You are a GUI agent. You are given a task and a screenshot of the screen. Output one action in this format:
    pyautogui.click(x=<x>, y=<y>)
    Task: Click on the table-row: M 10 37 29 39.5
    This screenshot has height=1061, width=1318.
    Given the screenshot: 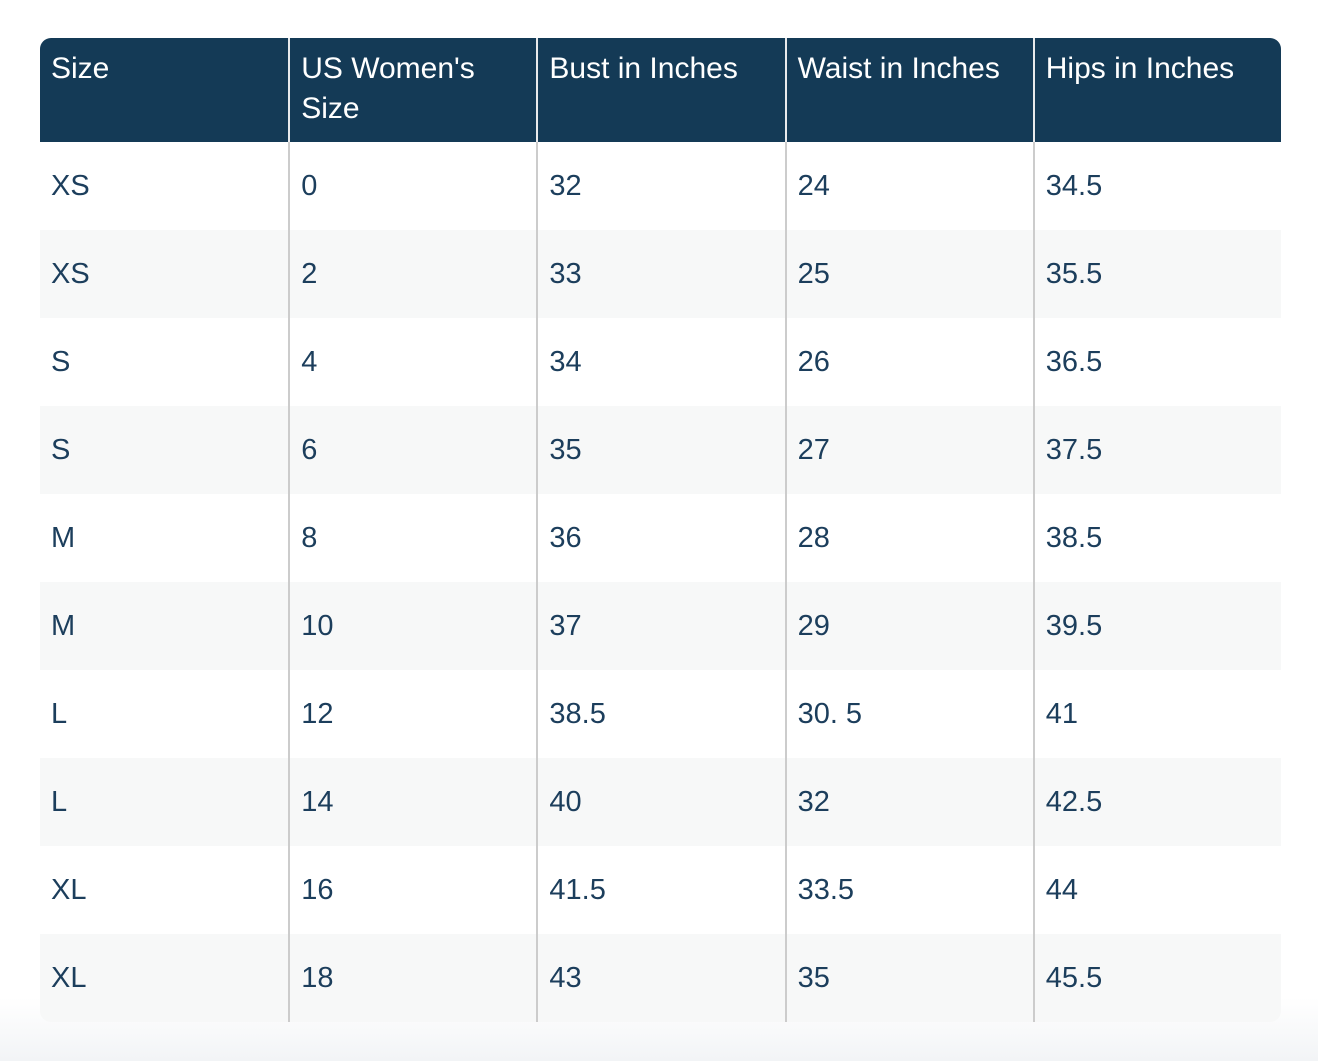 What is the action you would take?
    pyautogui.click(x=660, y=626)
    